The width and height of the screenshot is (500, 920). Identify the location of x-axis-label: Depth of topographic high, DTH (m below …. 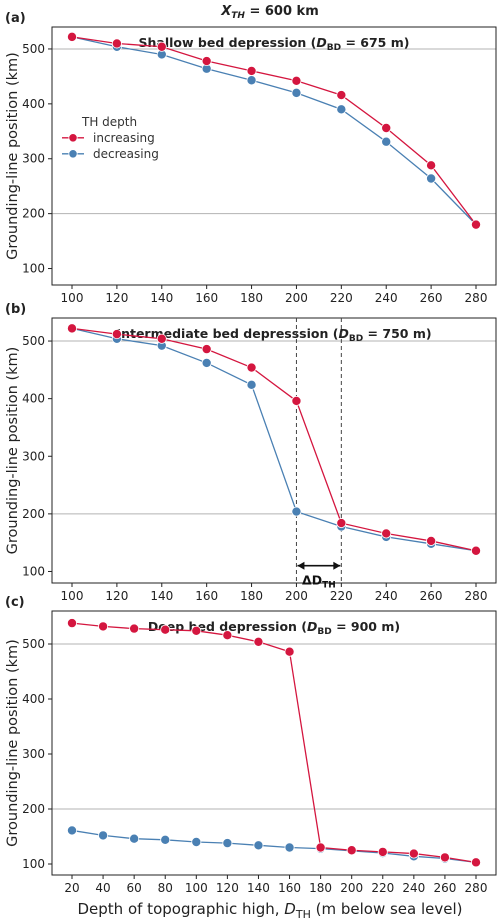
(270, 910).